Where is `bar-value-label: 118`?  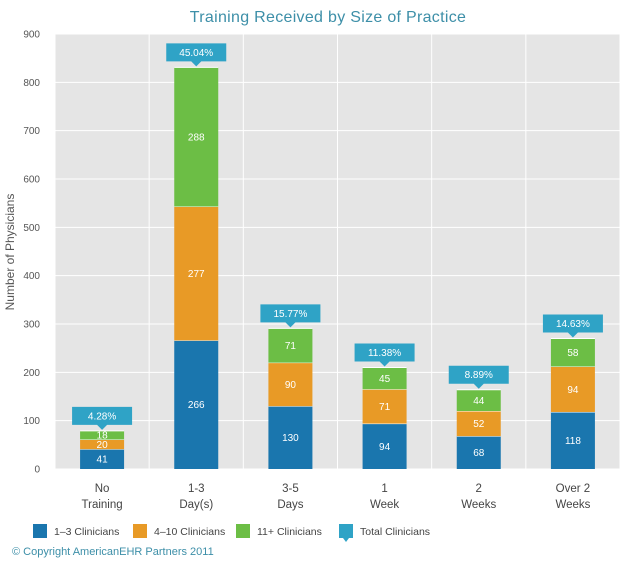
bar-value-label: 118 is located at coordinates (573, 441).